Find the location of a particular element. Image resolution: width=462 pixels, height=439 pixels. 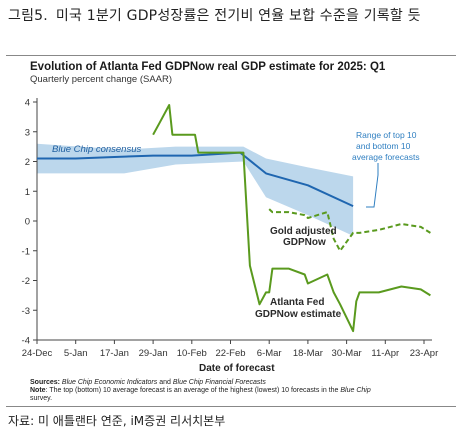

x-tick-label: 5-Jan is located at coordinates (76, 353).